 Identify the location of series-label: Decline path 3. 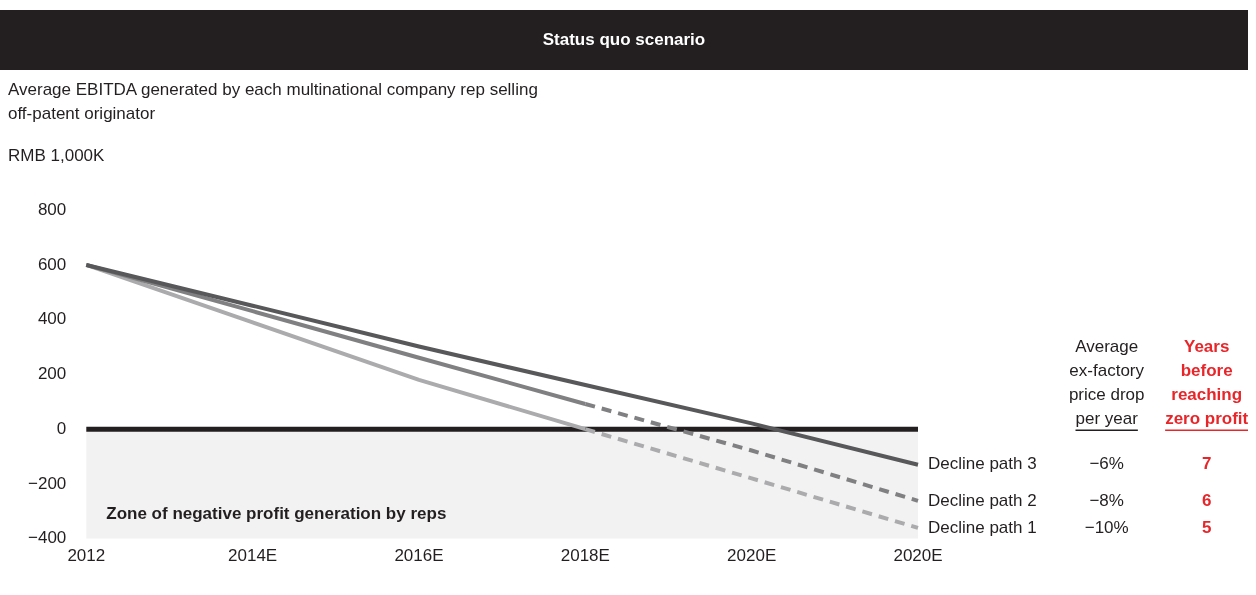
(982, 464).